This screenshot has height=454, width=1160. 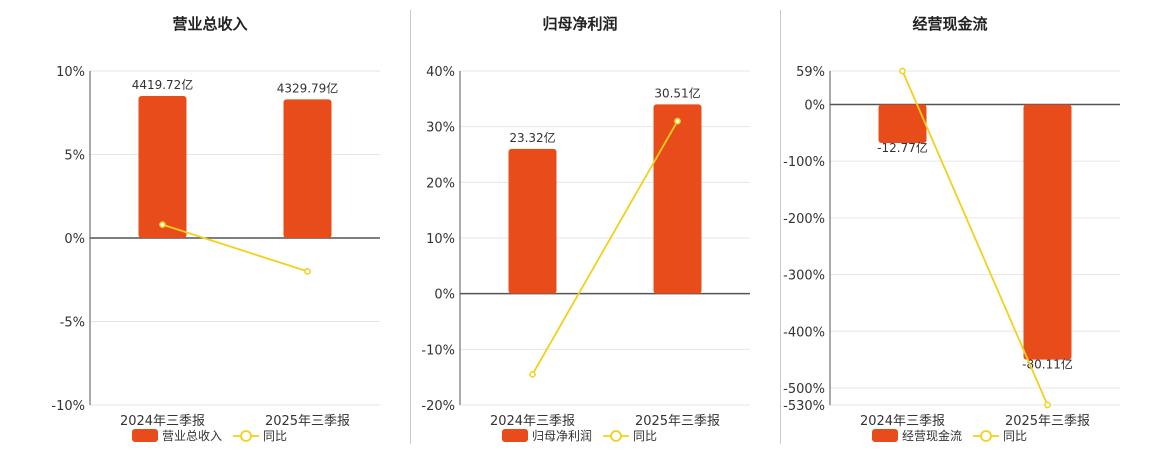 What do you see at coordinates (804, 406) in the screenshot?
I see `y-tick-label: -530%` at bounding box center [804, 406].